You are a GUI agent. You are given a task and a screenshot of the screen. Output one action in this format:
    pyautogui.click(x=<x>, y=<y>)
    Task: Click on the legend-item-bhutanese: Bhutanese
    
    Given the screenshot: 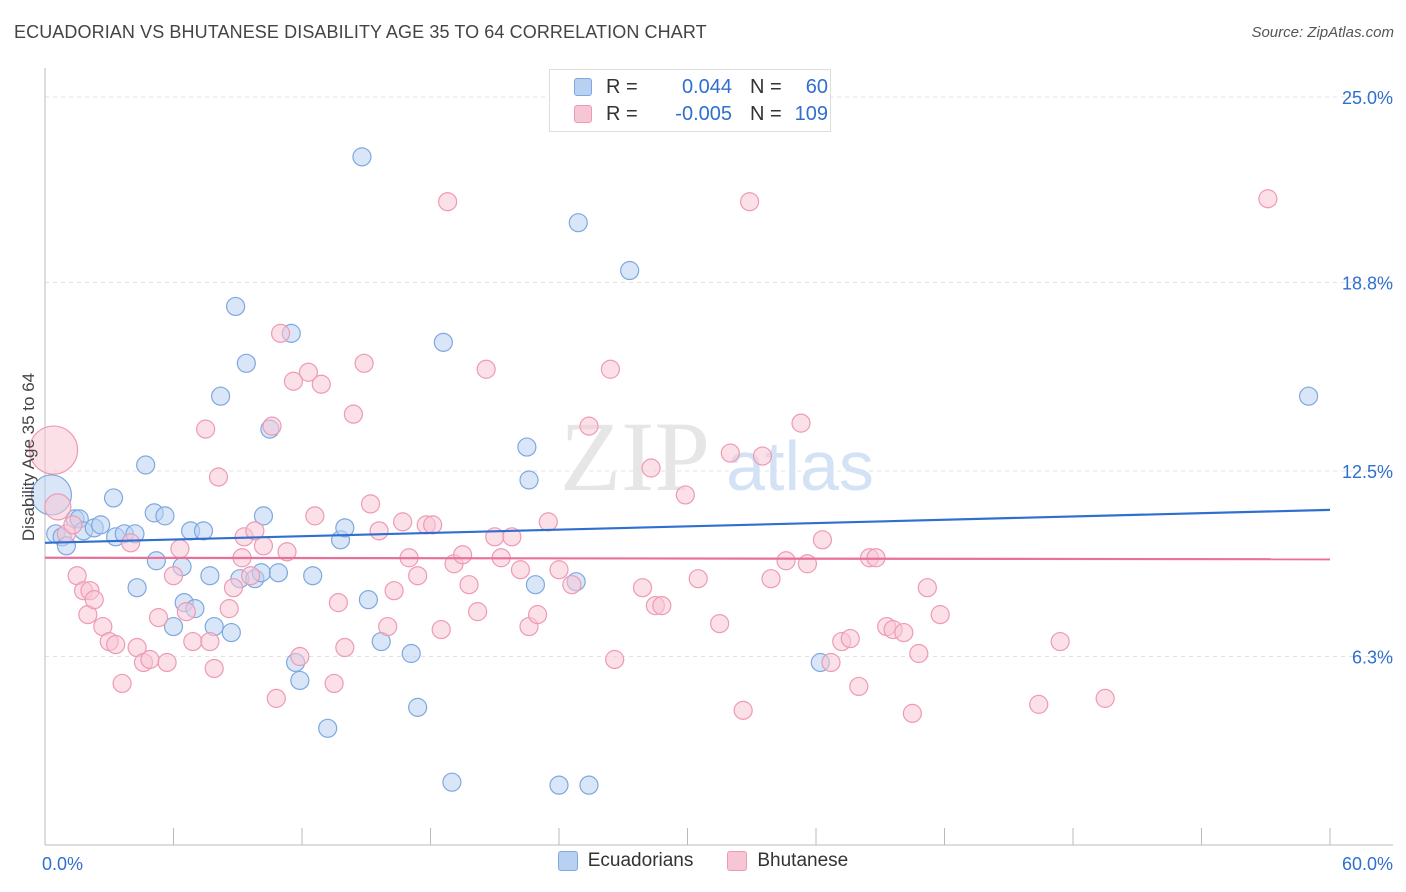 What is the action you would take?
    pyautogui.click(x=787, y=861)
    